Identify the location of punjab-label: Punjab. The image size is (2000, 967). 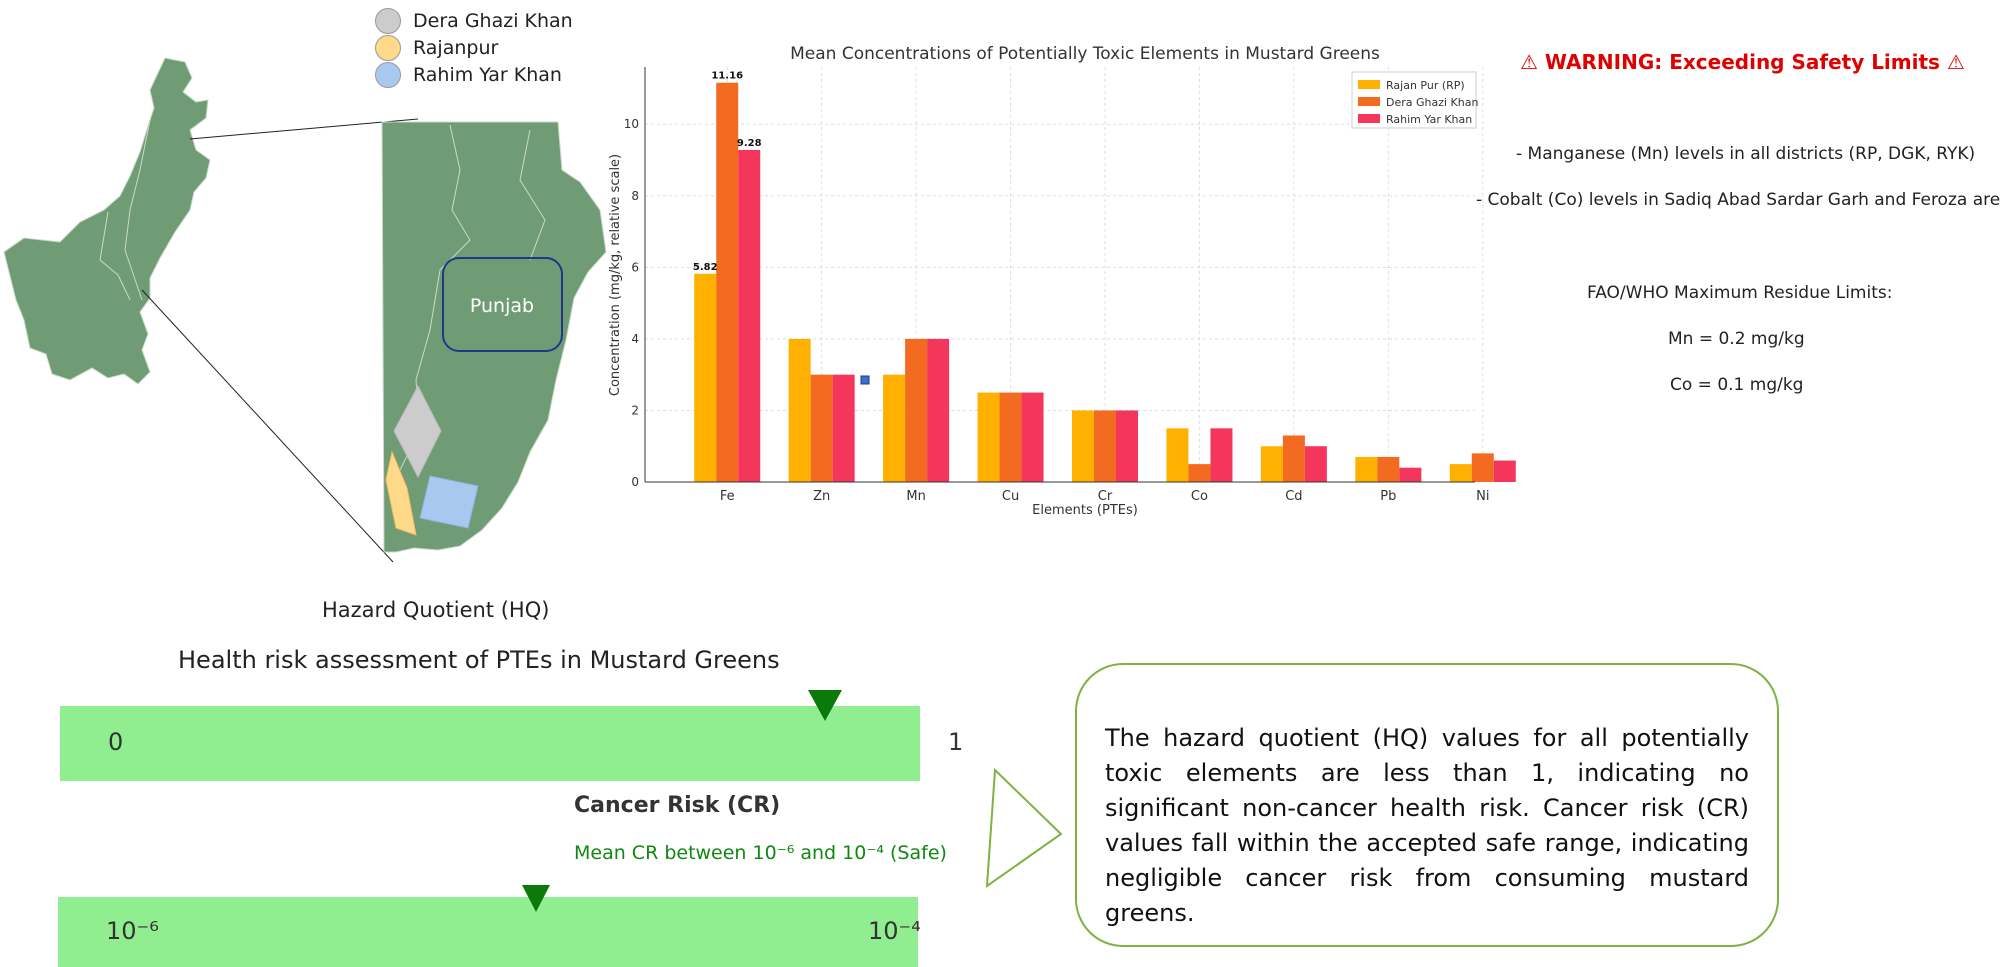
(502, 306).